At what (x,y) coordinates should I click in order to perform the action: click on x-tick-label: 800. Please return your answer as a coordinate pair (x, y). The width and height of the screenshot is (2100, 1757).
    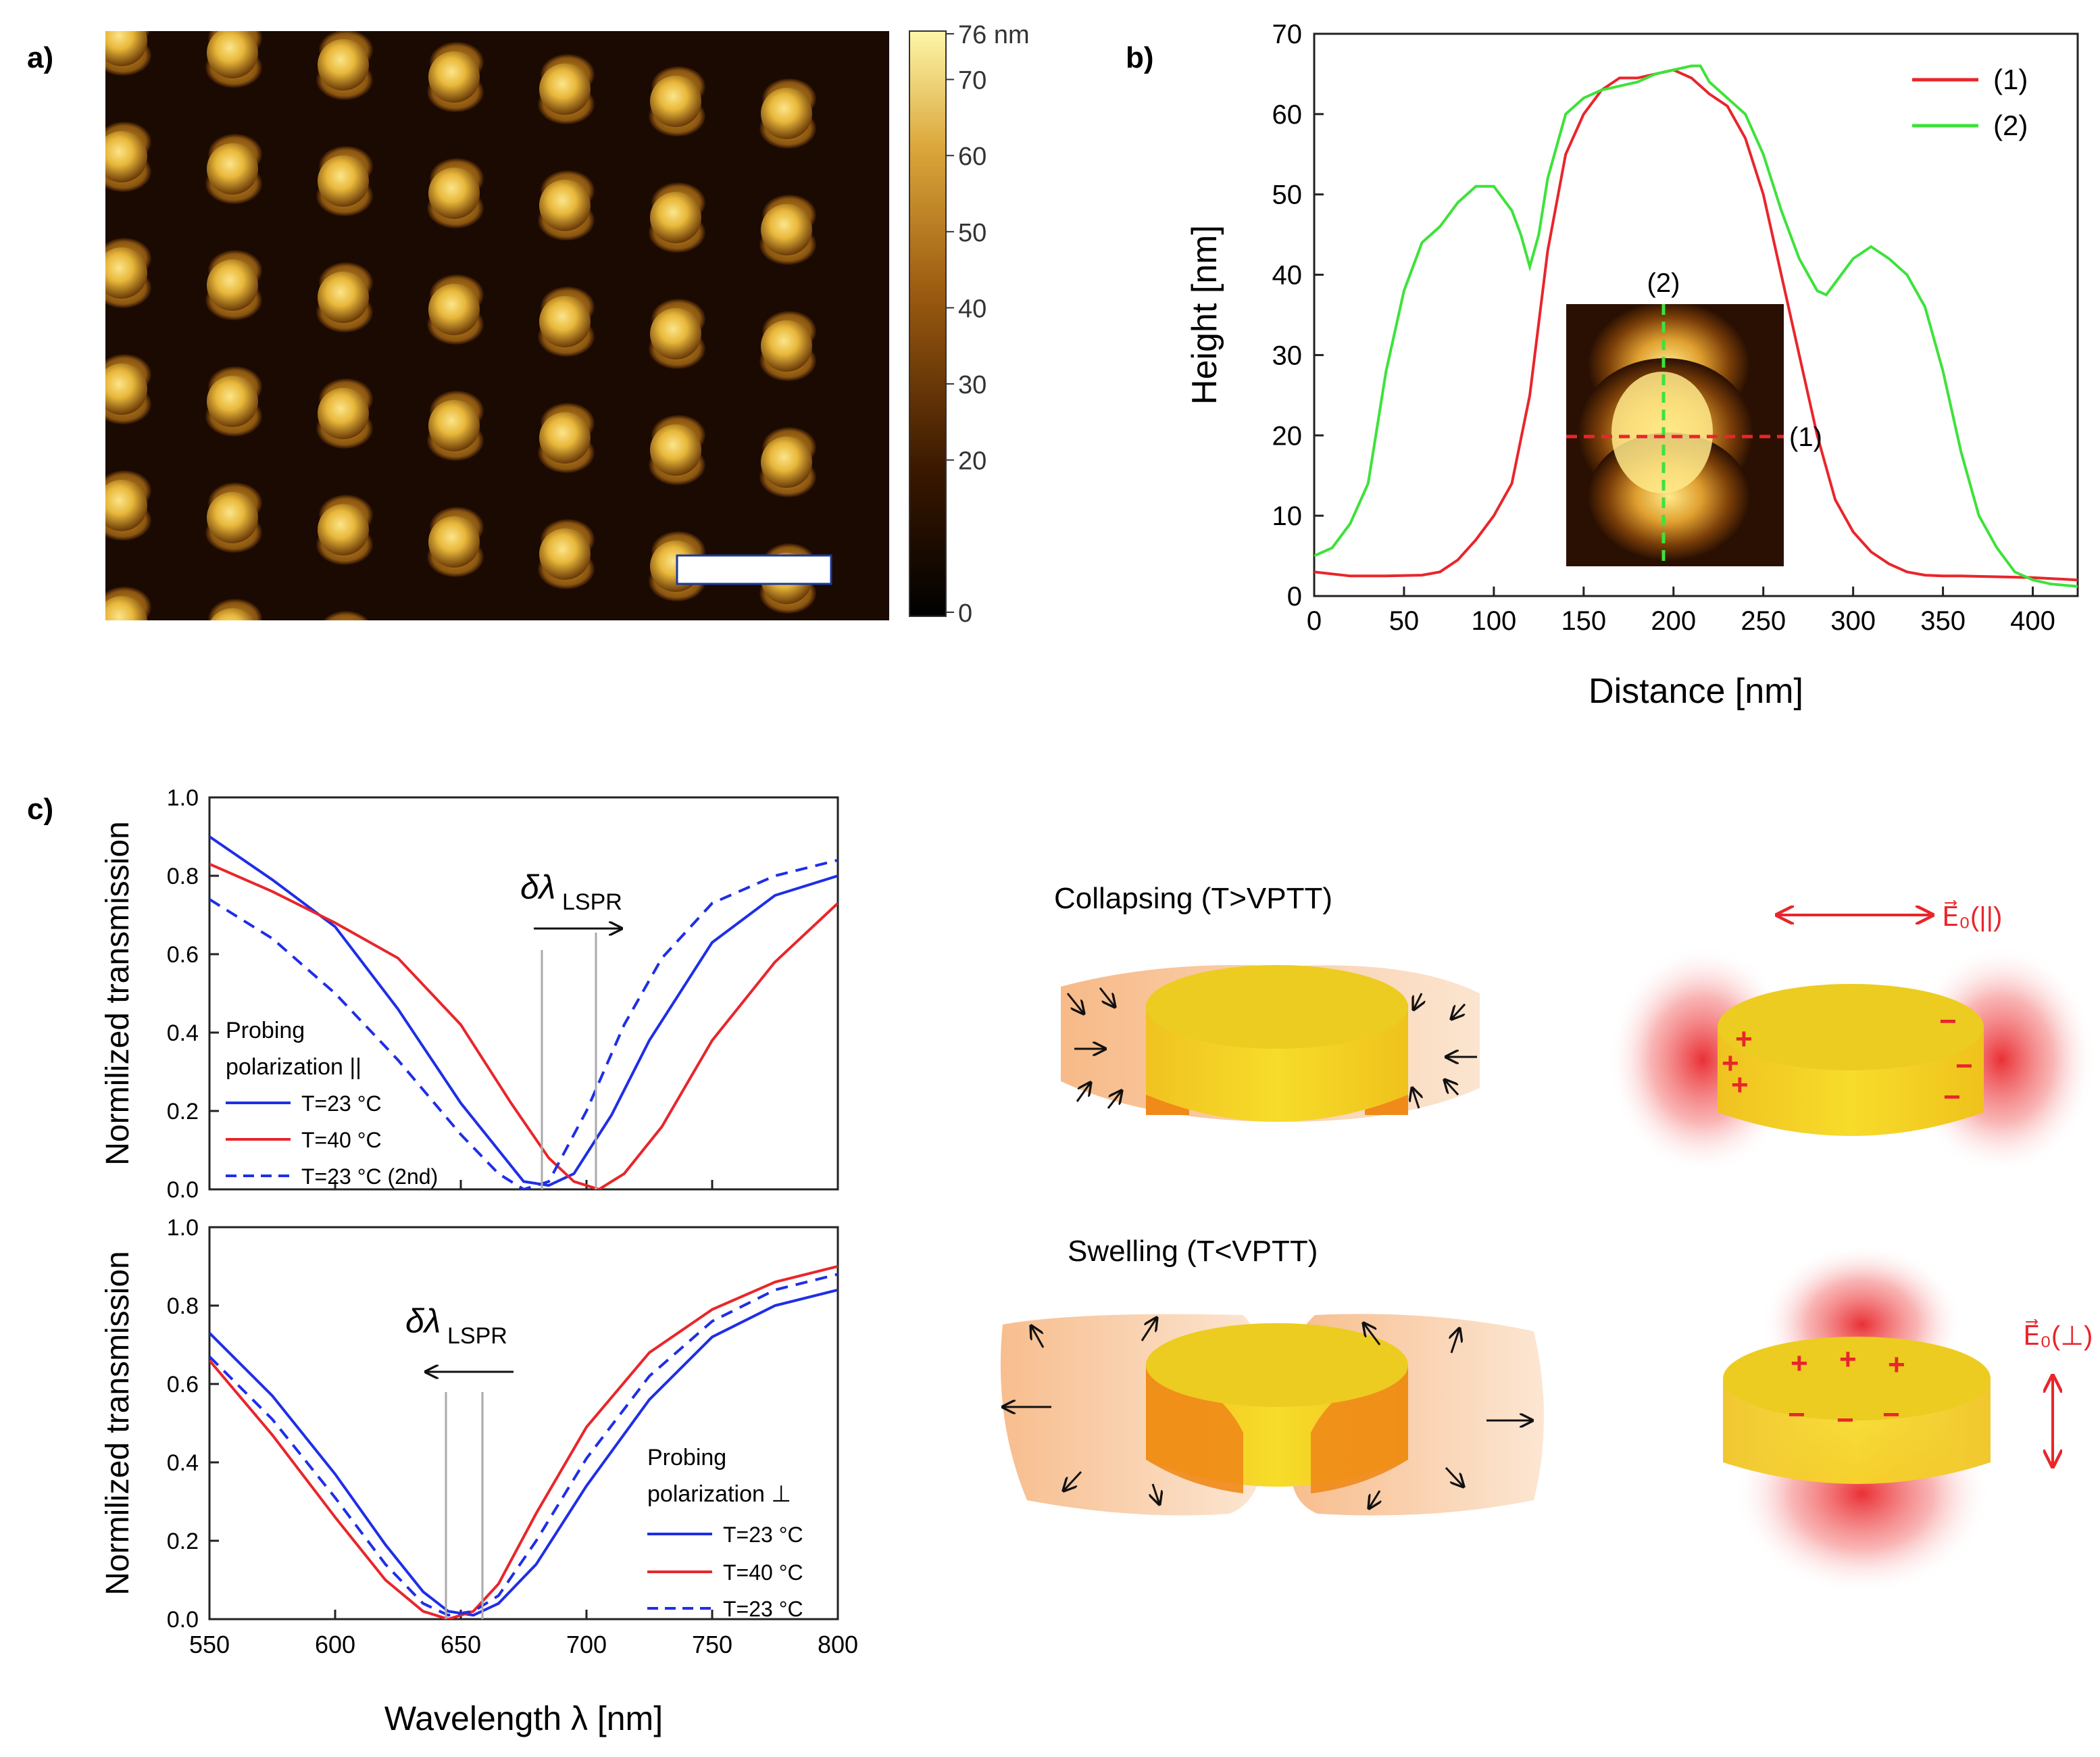
    Looking at the image, I should click on (838, 1645).